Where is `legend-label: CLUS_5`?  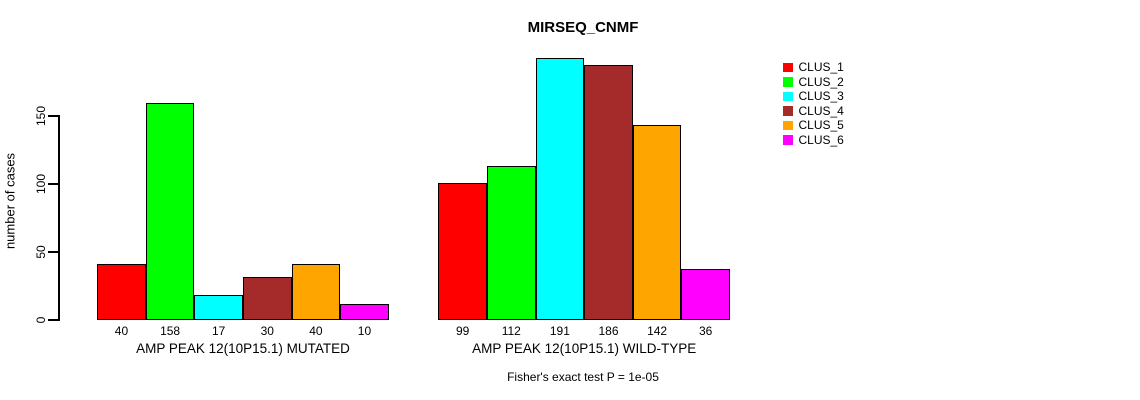 legend-label: CLUS_5 is located at coordinates (821, 125).